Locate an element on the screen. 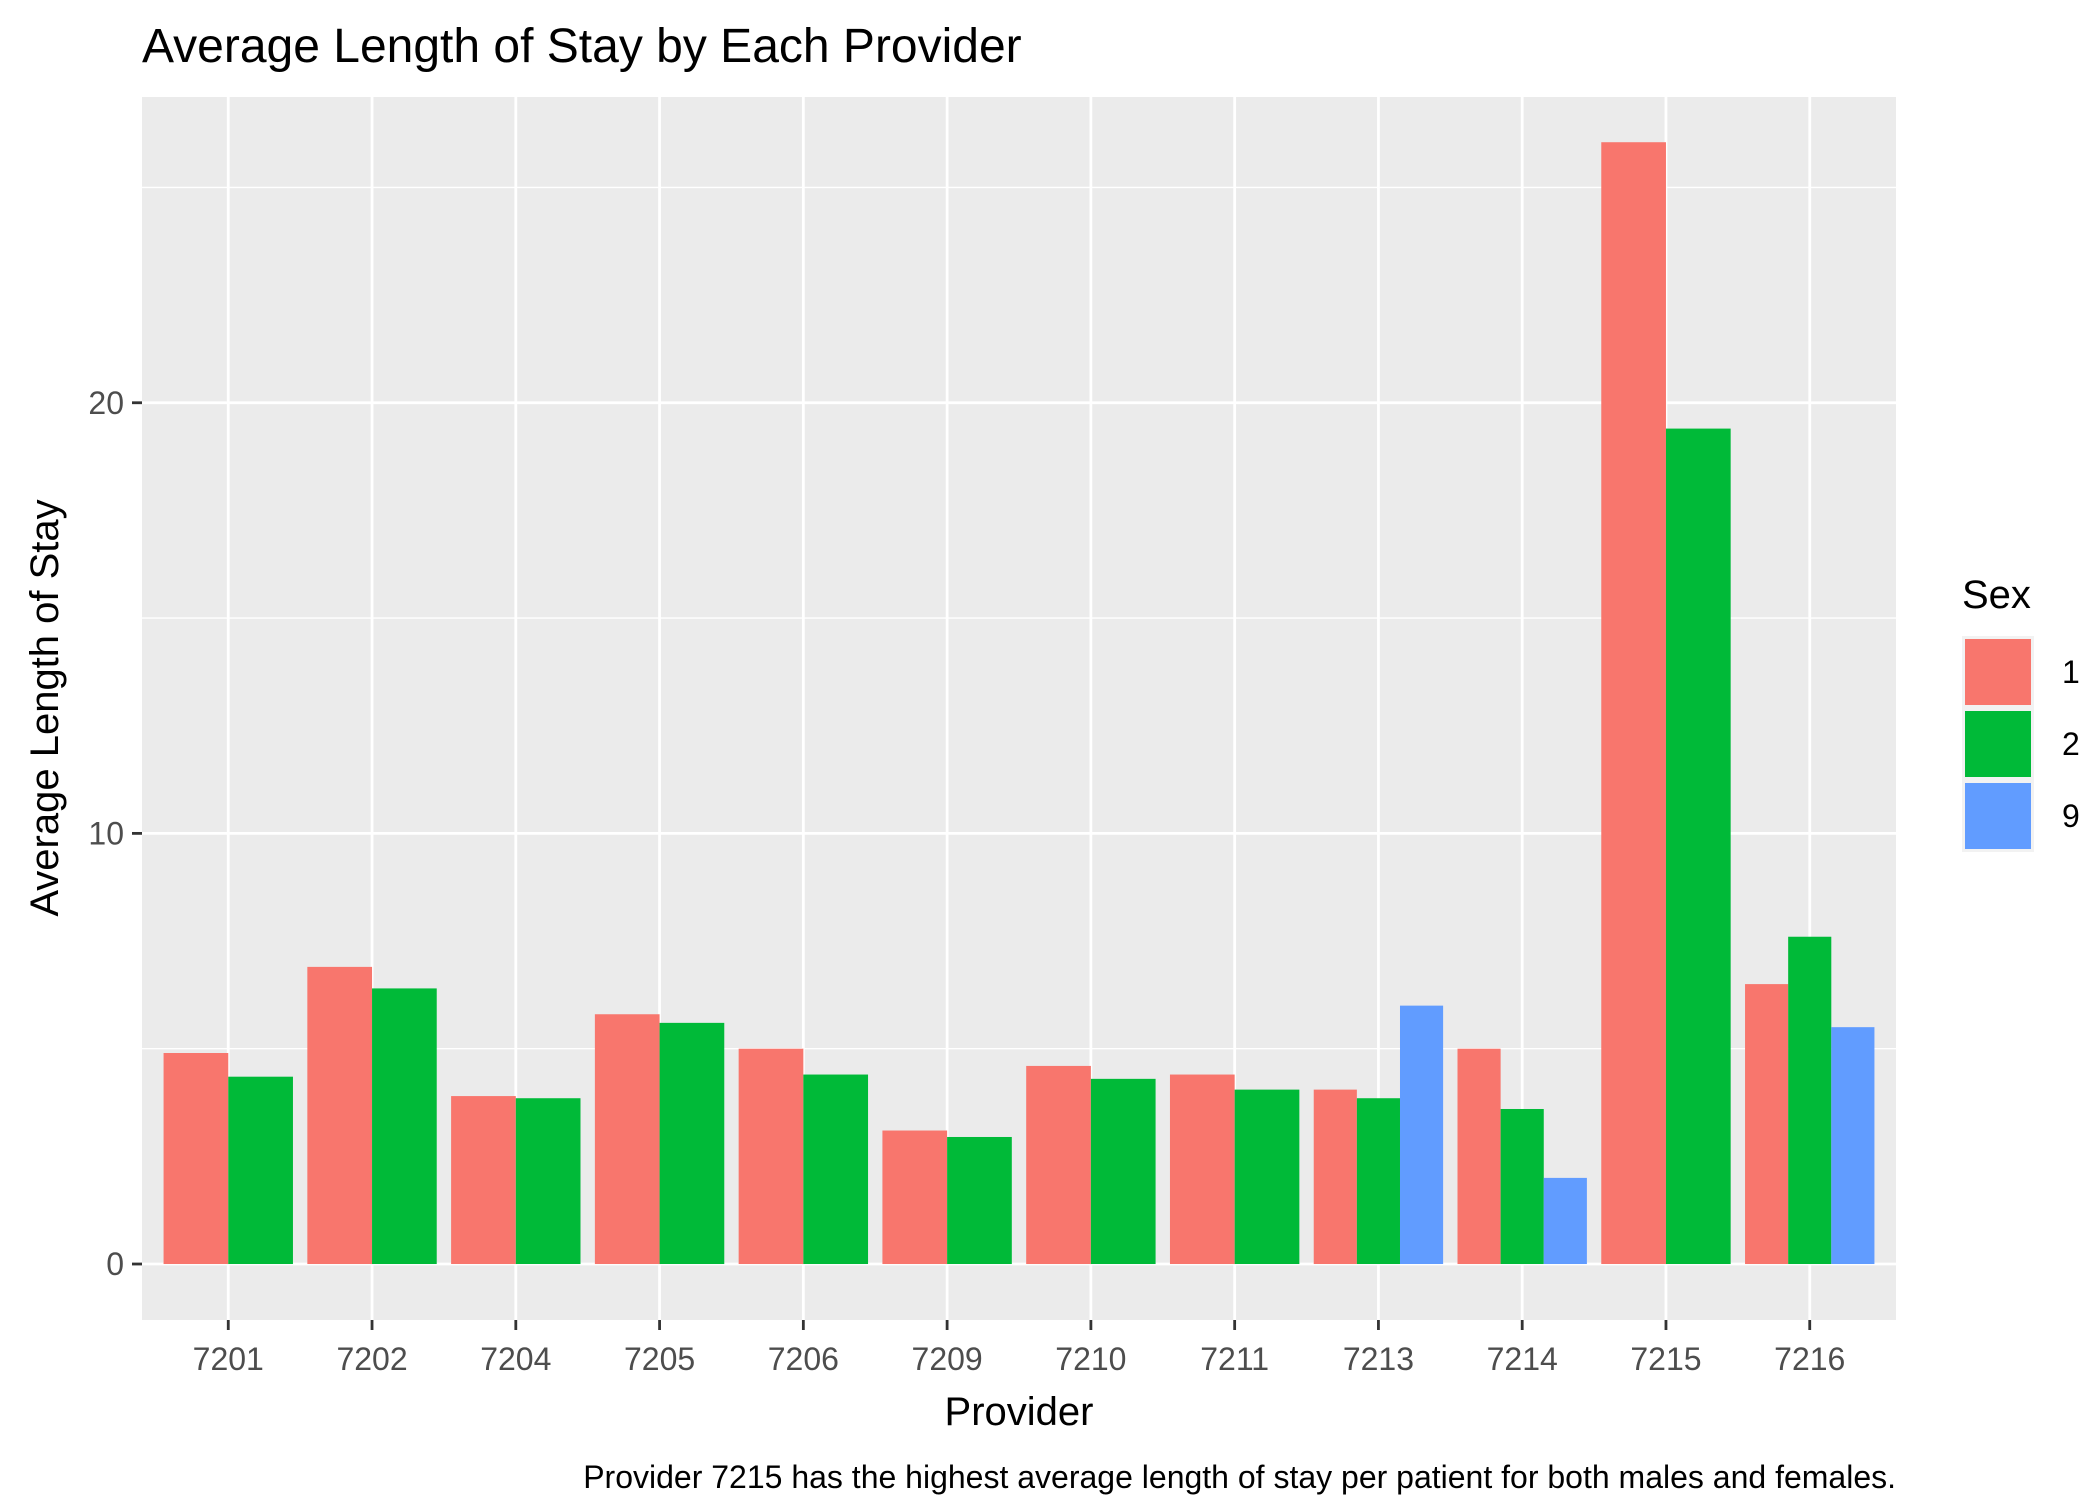 This screenshot has width=2100, height=1499. y-tick-label: 0 is located at coordinates (115, 1264).